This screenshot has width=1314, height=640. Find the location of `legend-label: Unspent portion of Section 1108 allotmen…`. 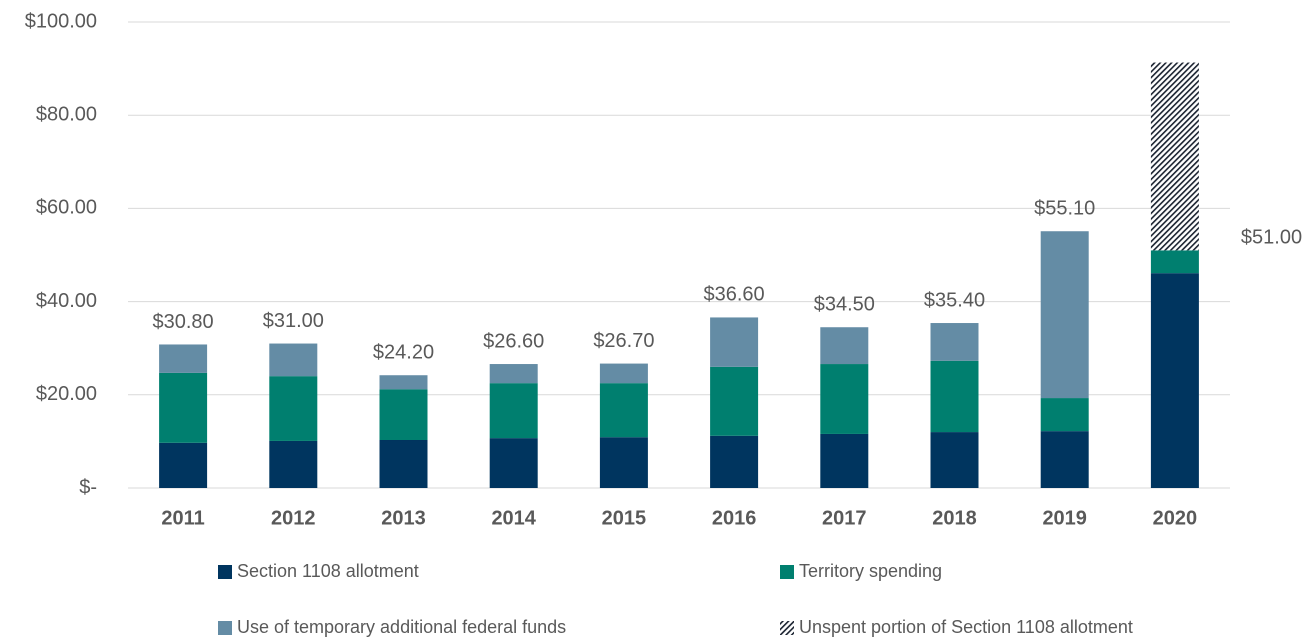

legend-label: Unspent portion of Section 1108 allotmen… is located at coordinates (966, 627).